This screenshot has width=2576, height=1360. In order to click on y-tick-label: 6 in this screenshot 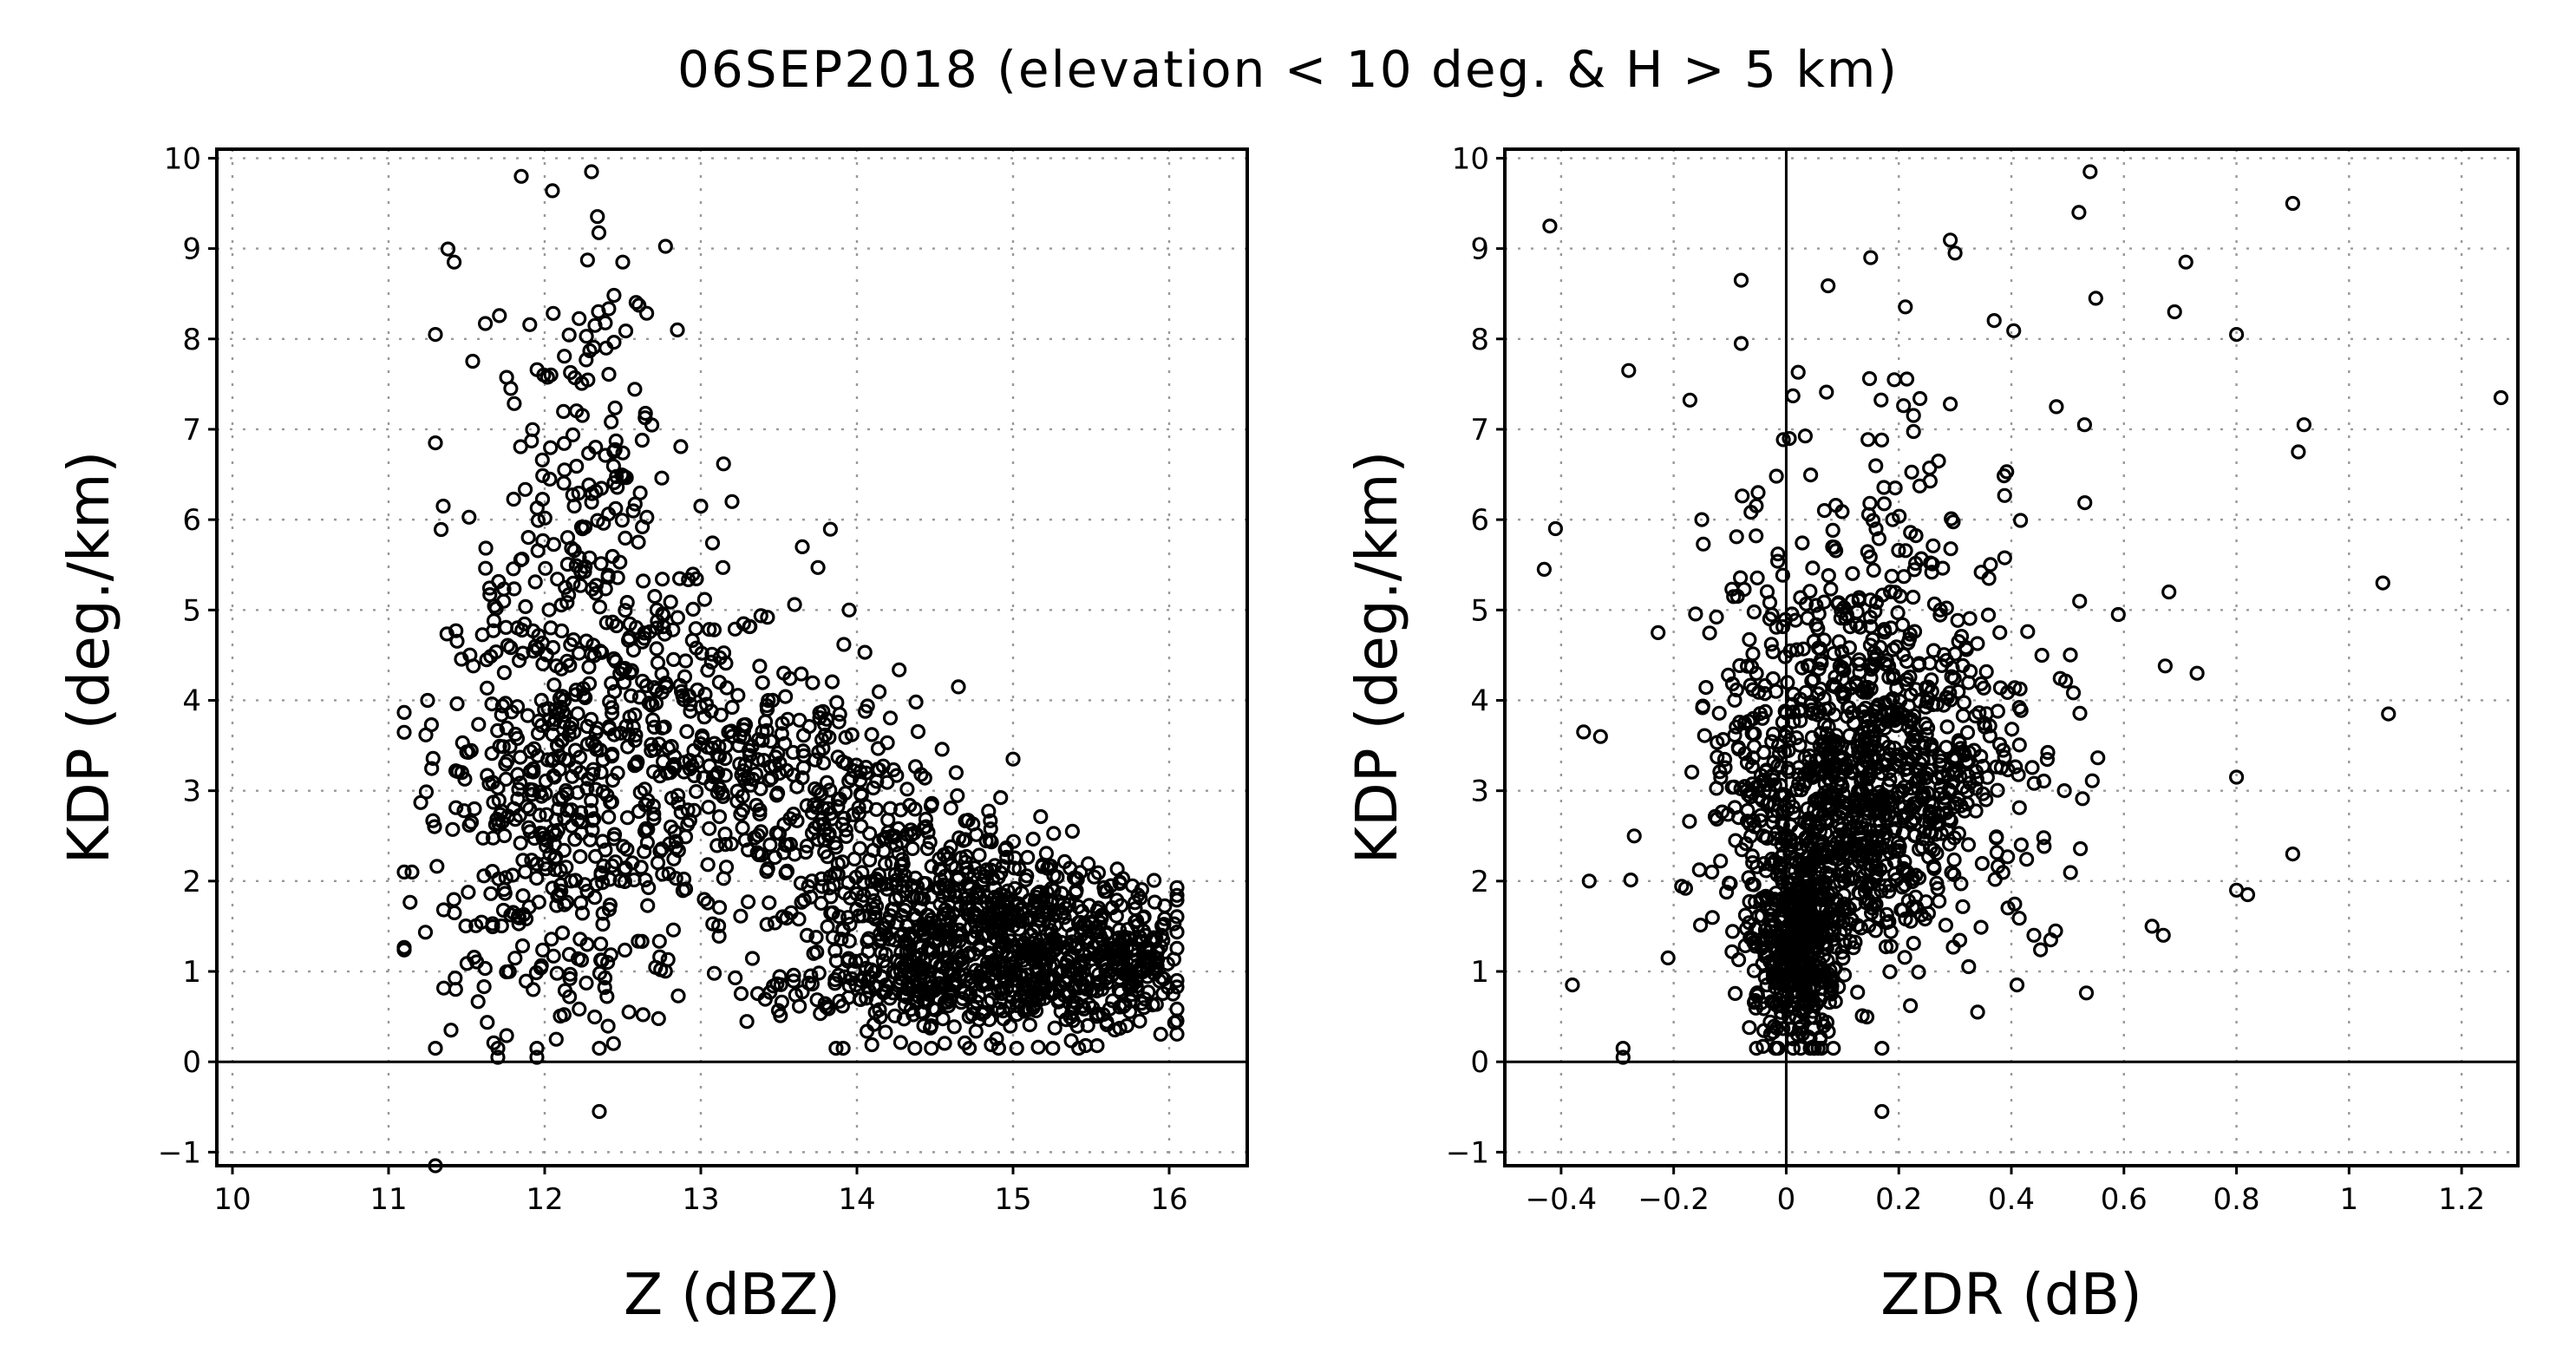, I will do `click(1479, 520)`.